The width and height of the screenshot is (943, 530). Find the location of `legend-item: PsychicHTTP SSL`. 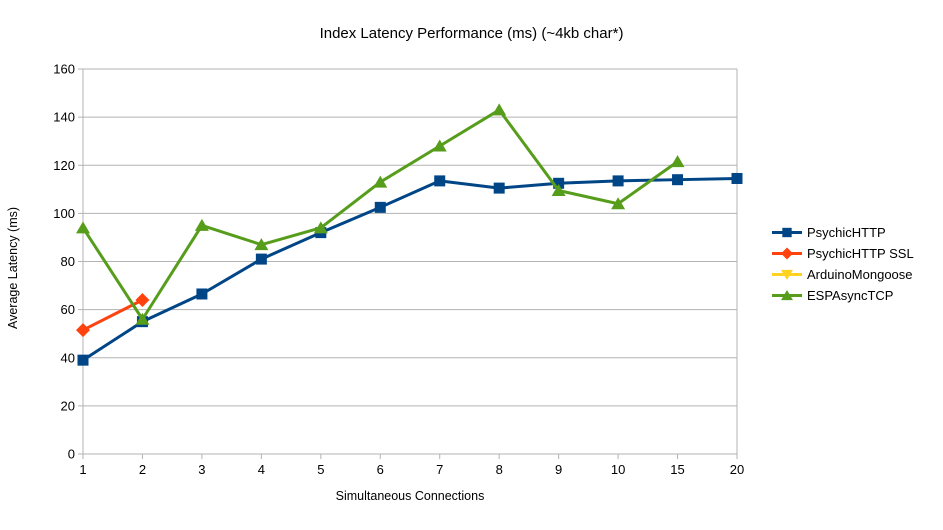

legend-item: PsychicHTTP SSL is located at coordinates (843, 253).